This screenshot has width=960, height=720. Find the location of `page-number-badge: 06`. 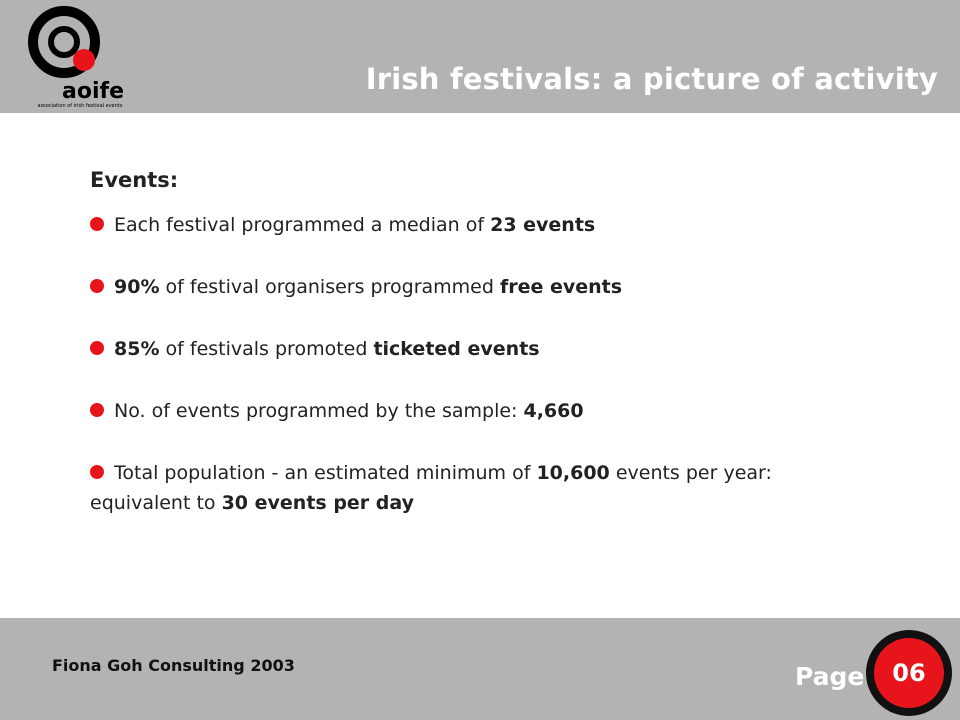

page-number-badge: 06 is located at coordinates (909, 673).